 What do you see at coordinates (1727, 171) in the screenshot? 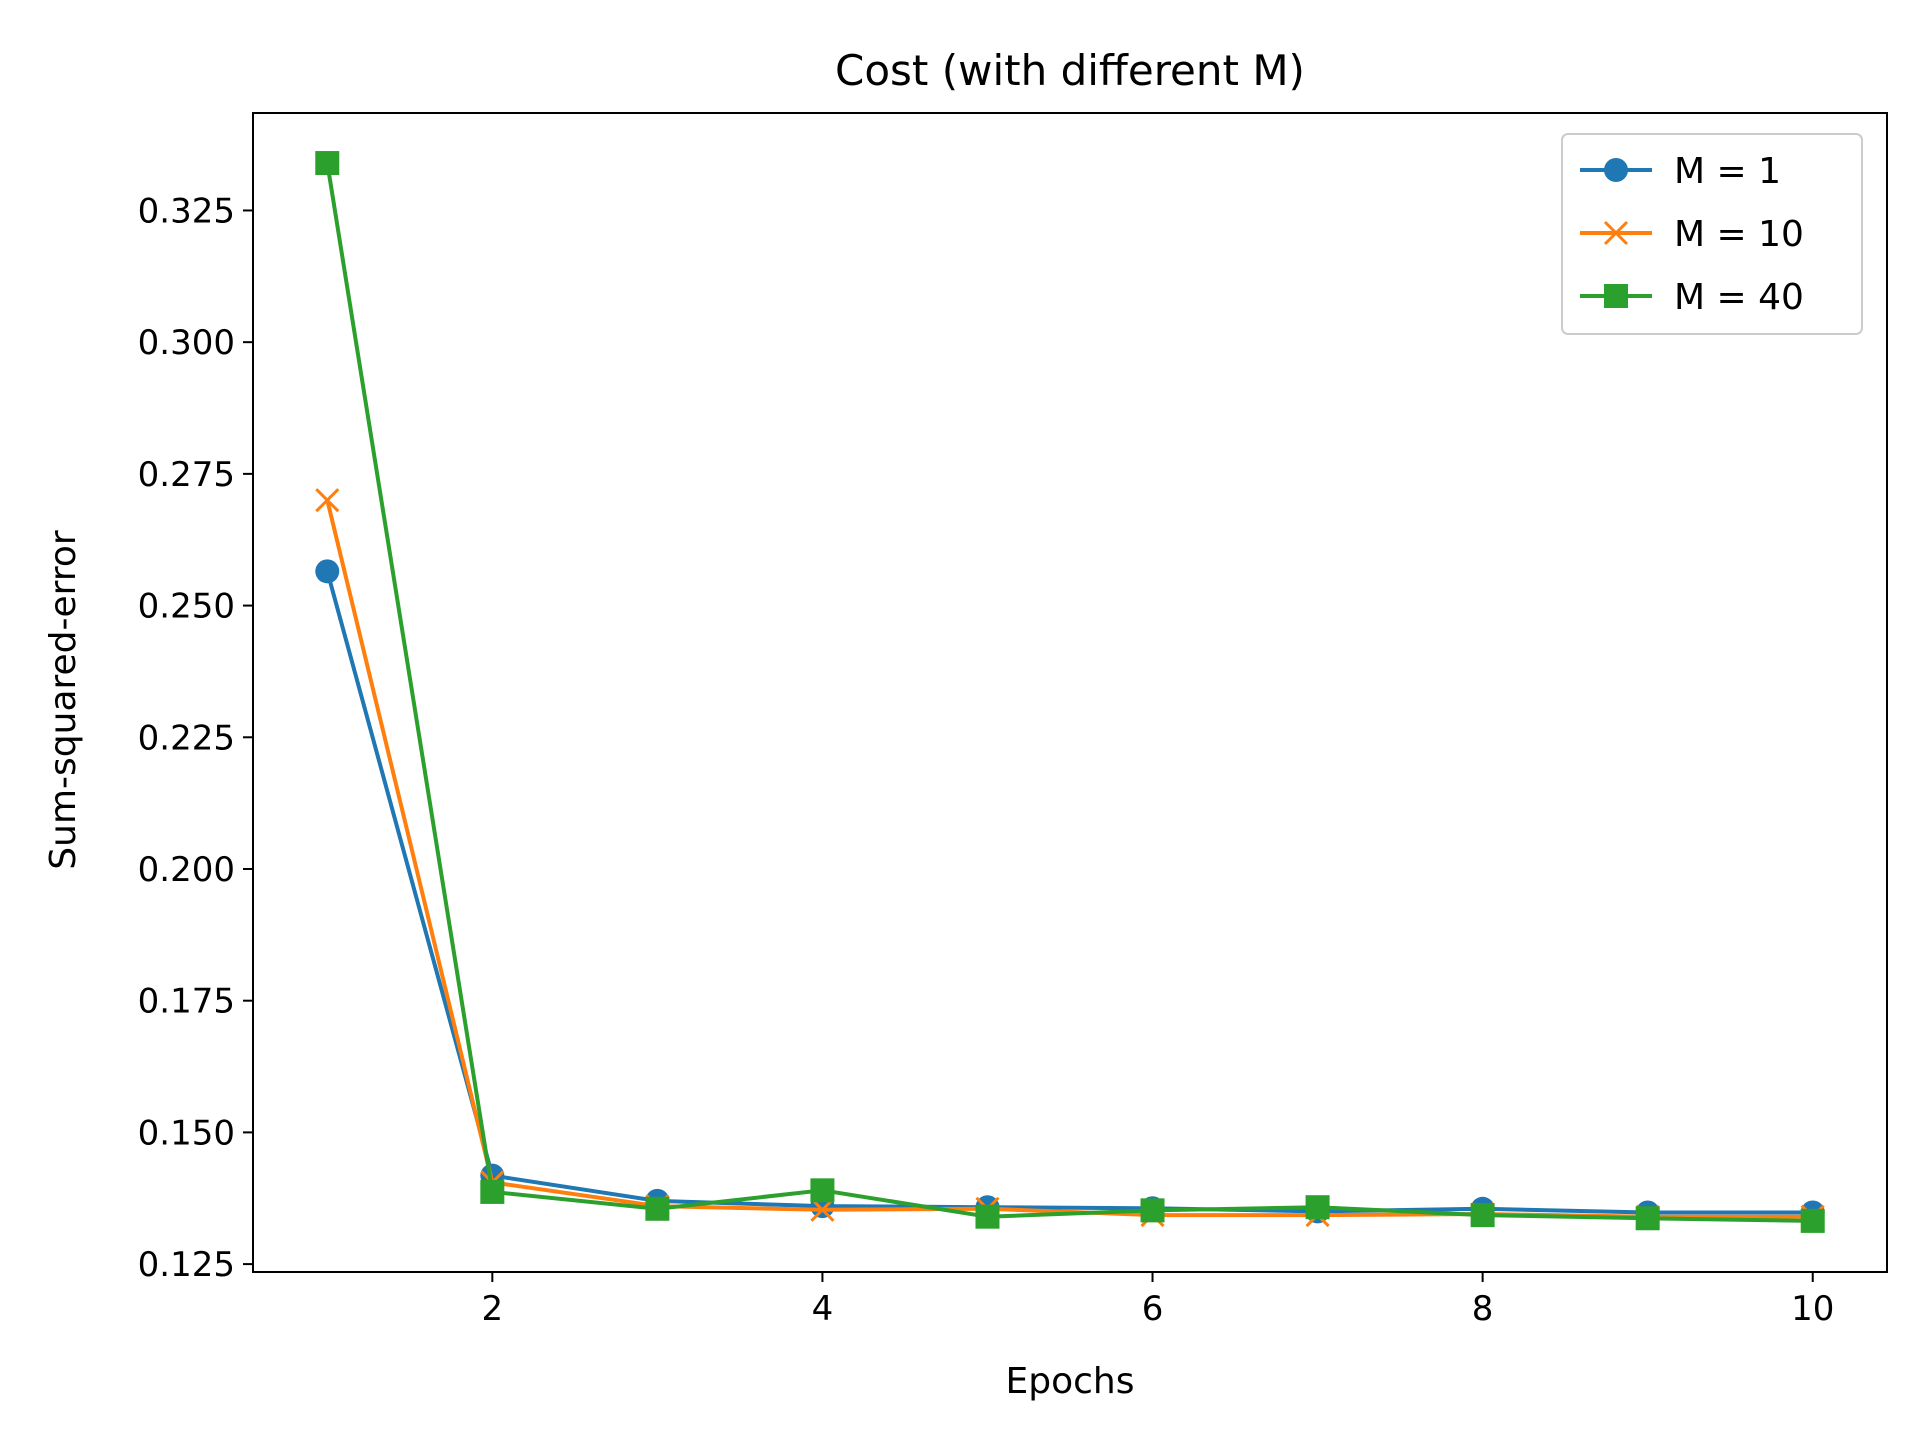
I see `legend-label: M = 1` at bounding box center [1727, 171].